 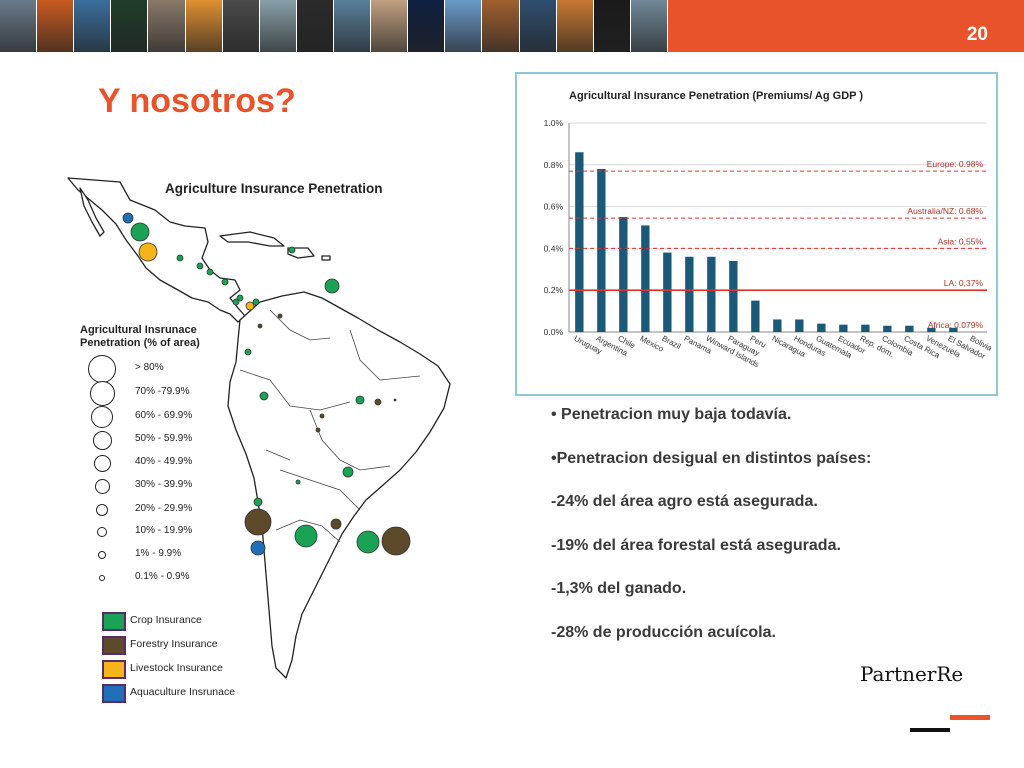 What do you see at coordinates (970, 717) in the screenshot?
I see `decor-red-line` at bounding box center [970, 717].